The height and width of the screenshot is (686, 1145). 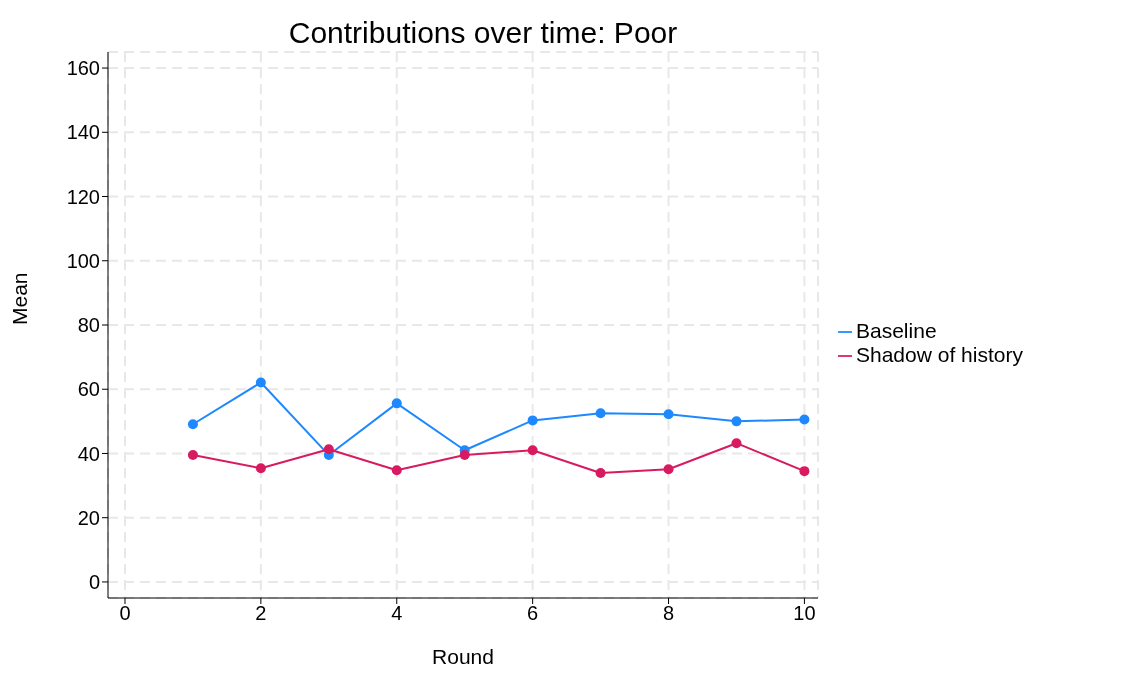 What do you see at coordinates (83, 196) in the screenshot?
I see `y-tick-label: 120` at bounding box center [83, 196].